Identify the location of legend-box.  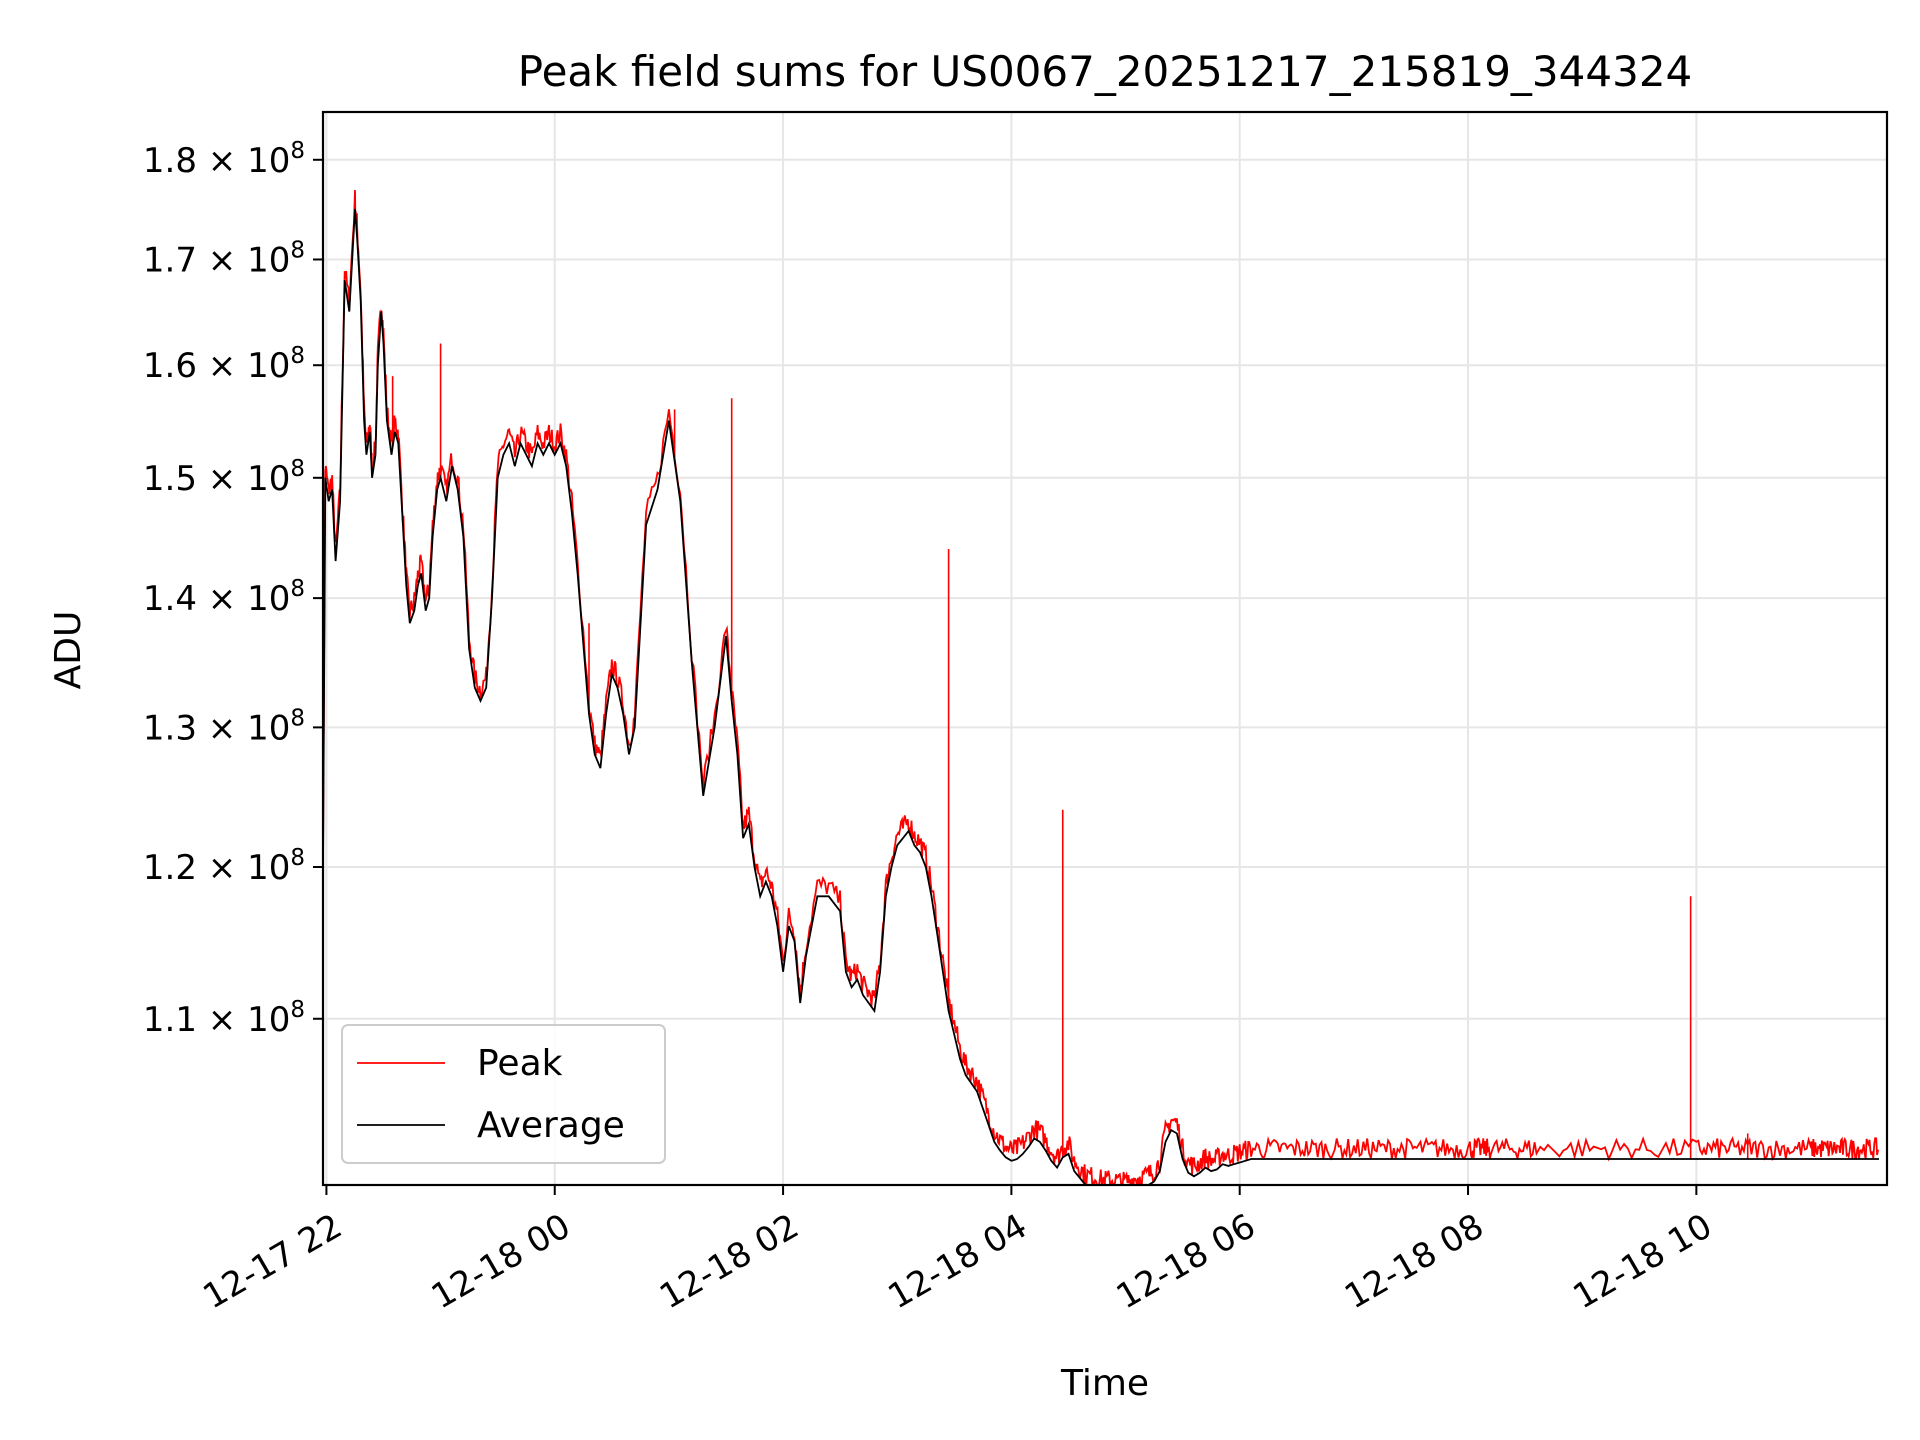
(503, 1094).